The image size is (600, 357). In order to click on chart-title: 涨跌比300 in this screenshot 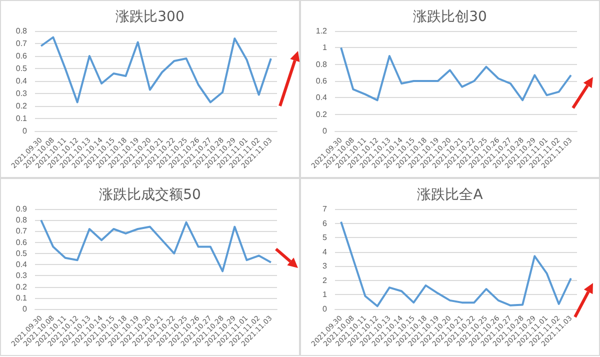, I will do `click(150, 17)`.